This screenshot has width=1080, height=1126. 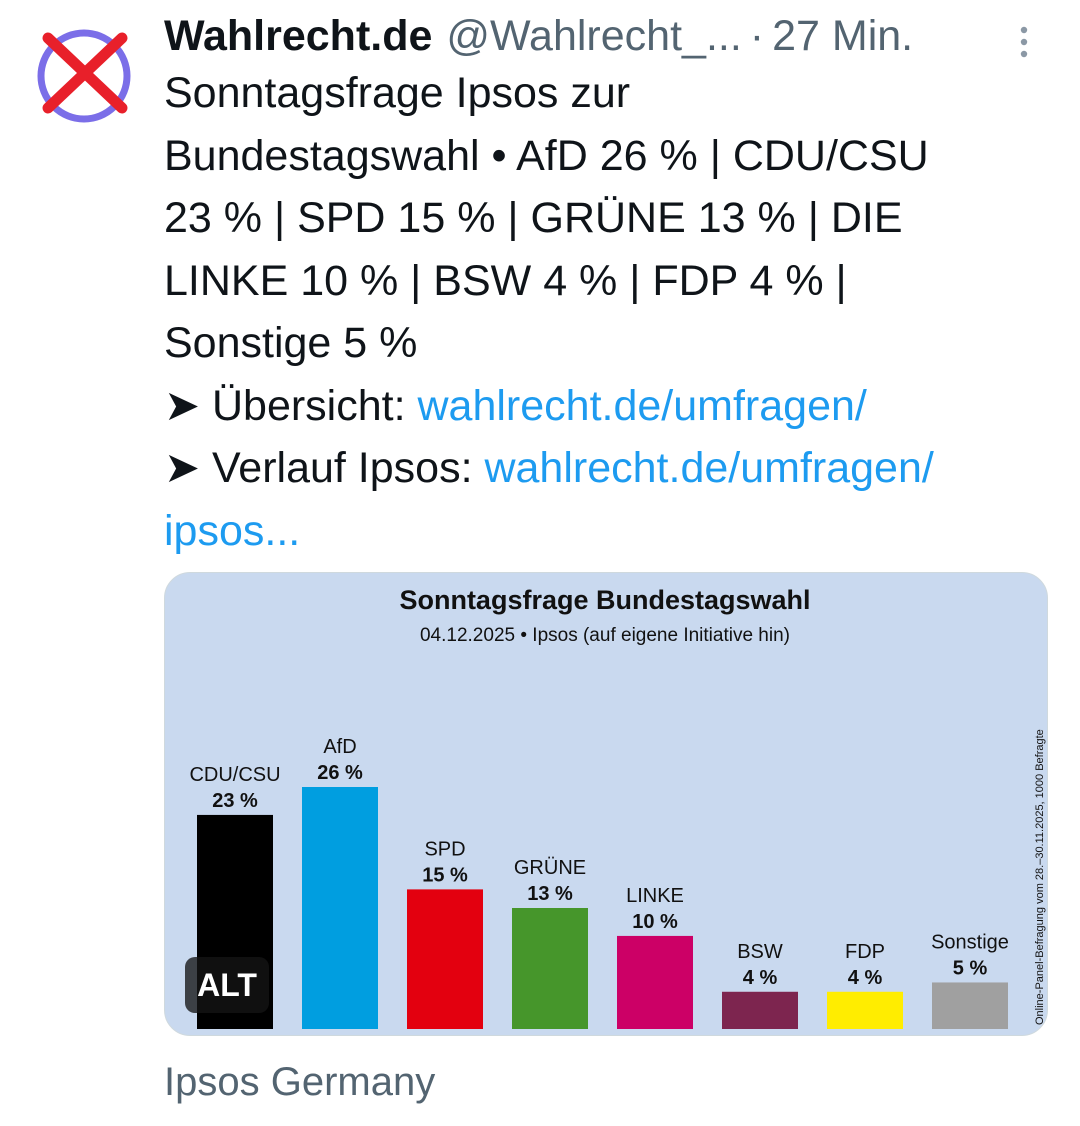 What do you see at coordinates (444, 849) in the screenshot?
I see `bar-category-label: SPD` at bounding box center [444, 849].